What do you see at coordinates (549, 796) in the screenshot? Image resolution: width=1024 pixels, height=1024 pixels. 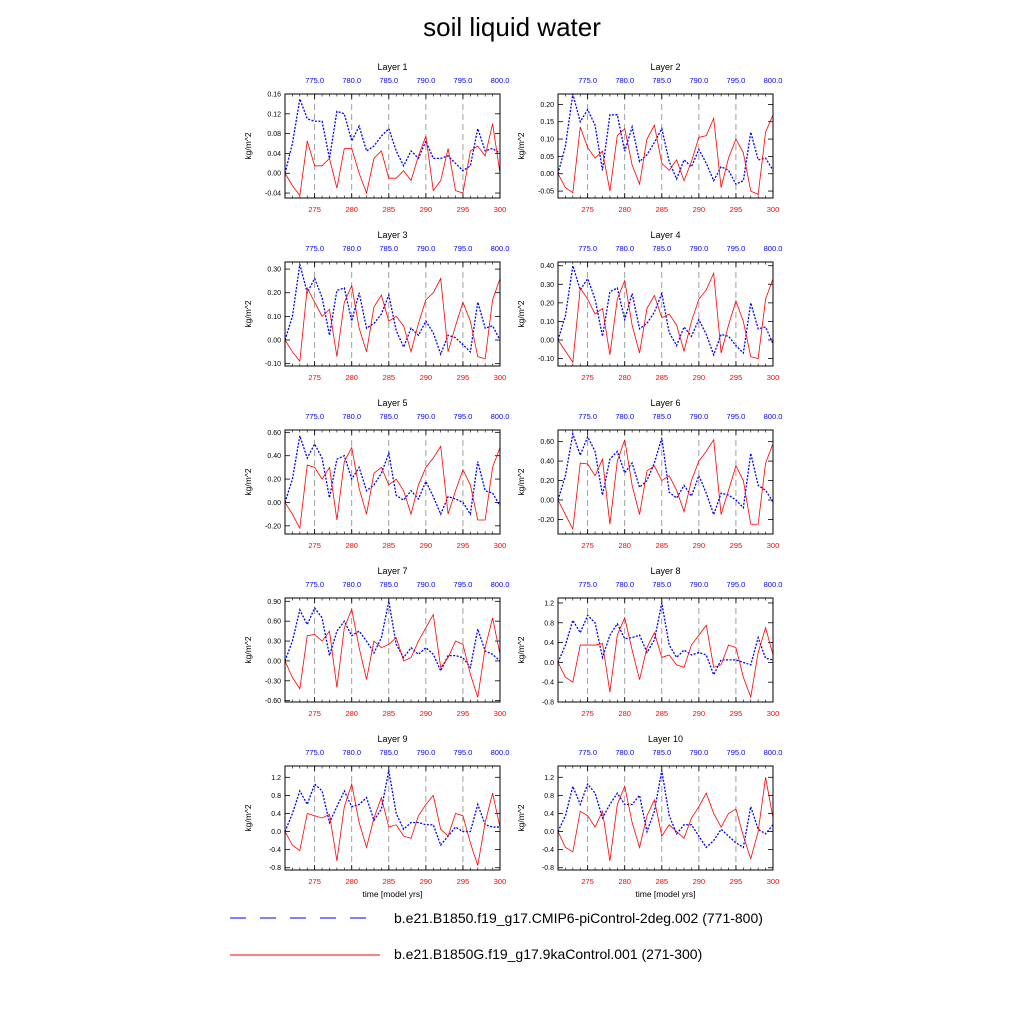 I see `y-tick-label: 0.8` at bounding box center [549, 796].